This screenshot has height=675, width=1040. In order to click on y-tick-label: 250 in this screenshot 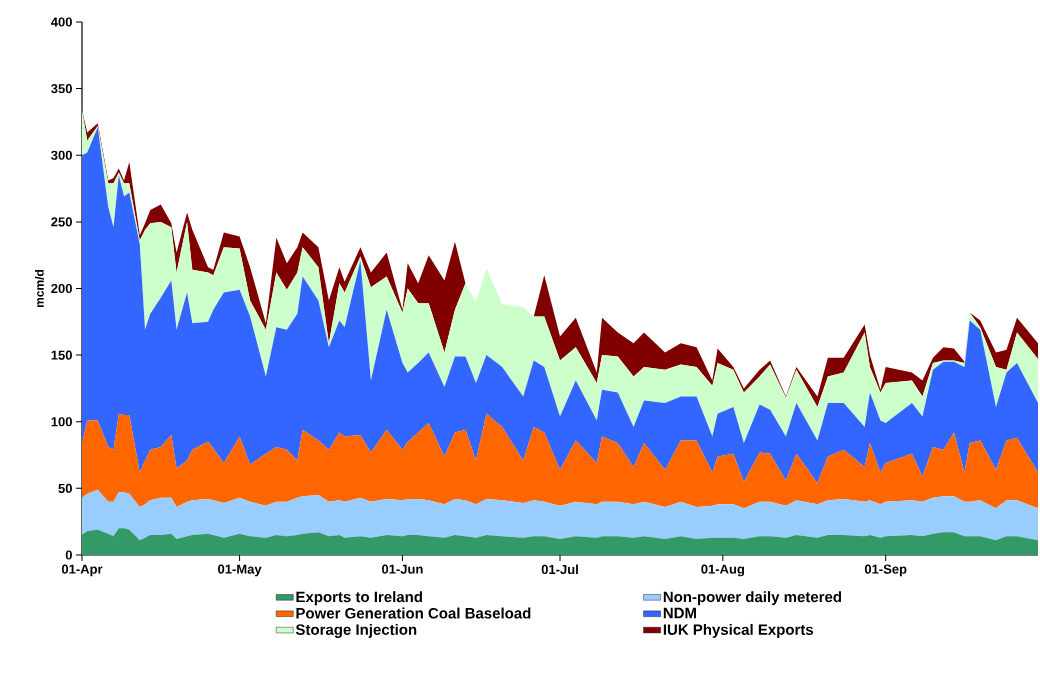, I will do `click(61, 222)`.